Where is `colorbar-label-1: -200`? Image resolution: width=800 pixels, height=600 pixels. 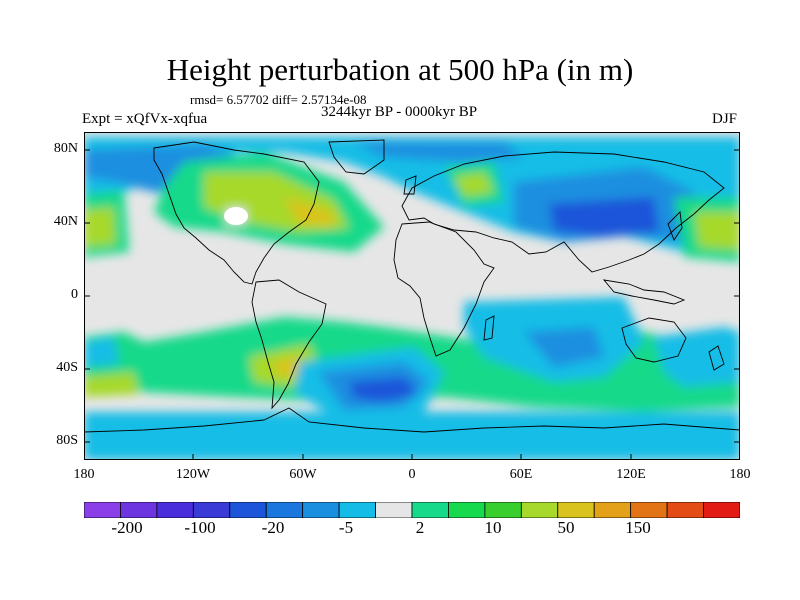
colorbar-label-1: -200 is located at coordinates (127, 527).